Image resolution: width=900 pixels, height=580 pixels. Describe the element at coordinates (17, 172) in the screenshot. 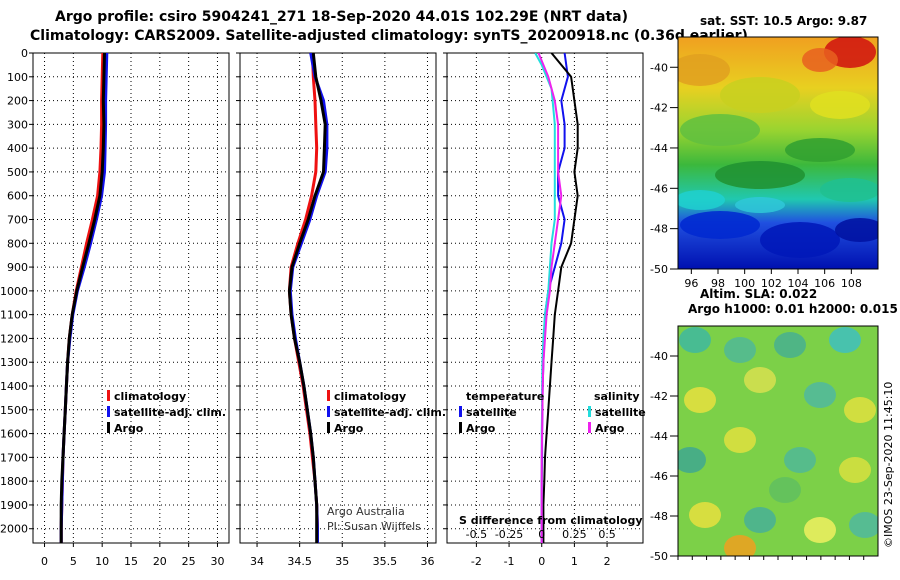

I see `depth-tick-label: 500` at that location.